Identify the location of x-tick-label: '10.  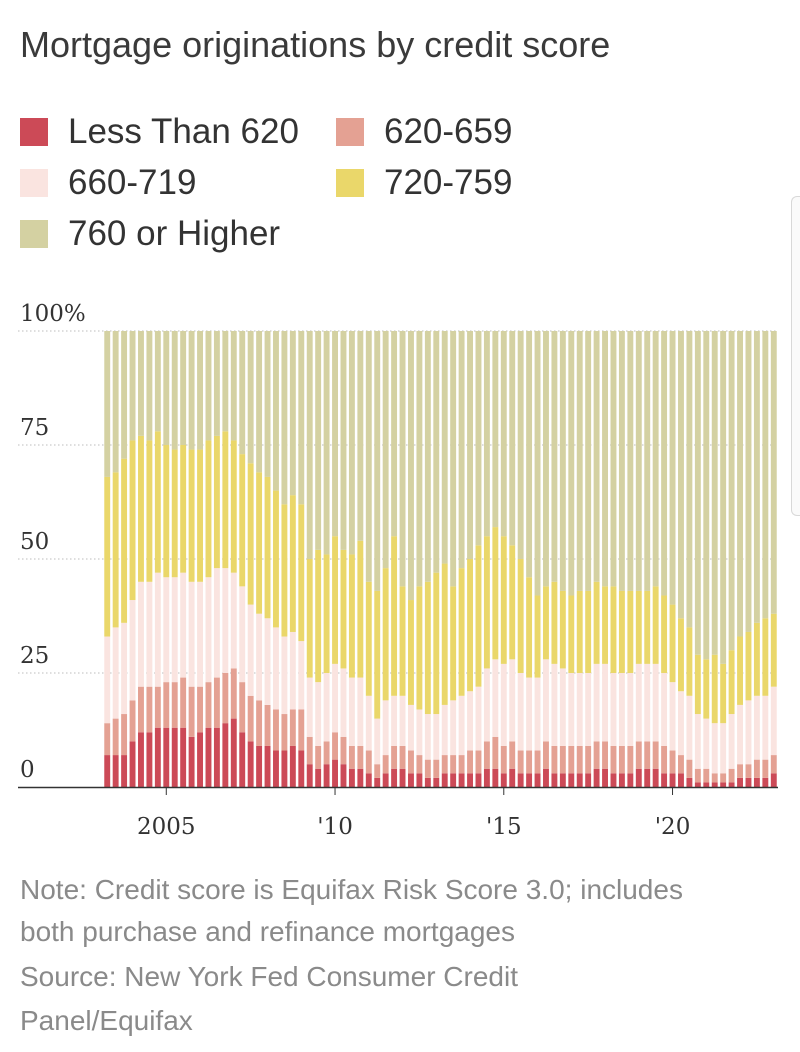
(335, 827).